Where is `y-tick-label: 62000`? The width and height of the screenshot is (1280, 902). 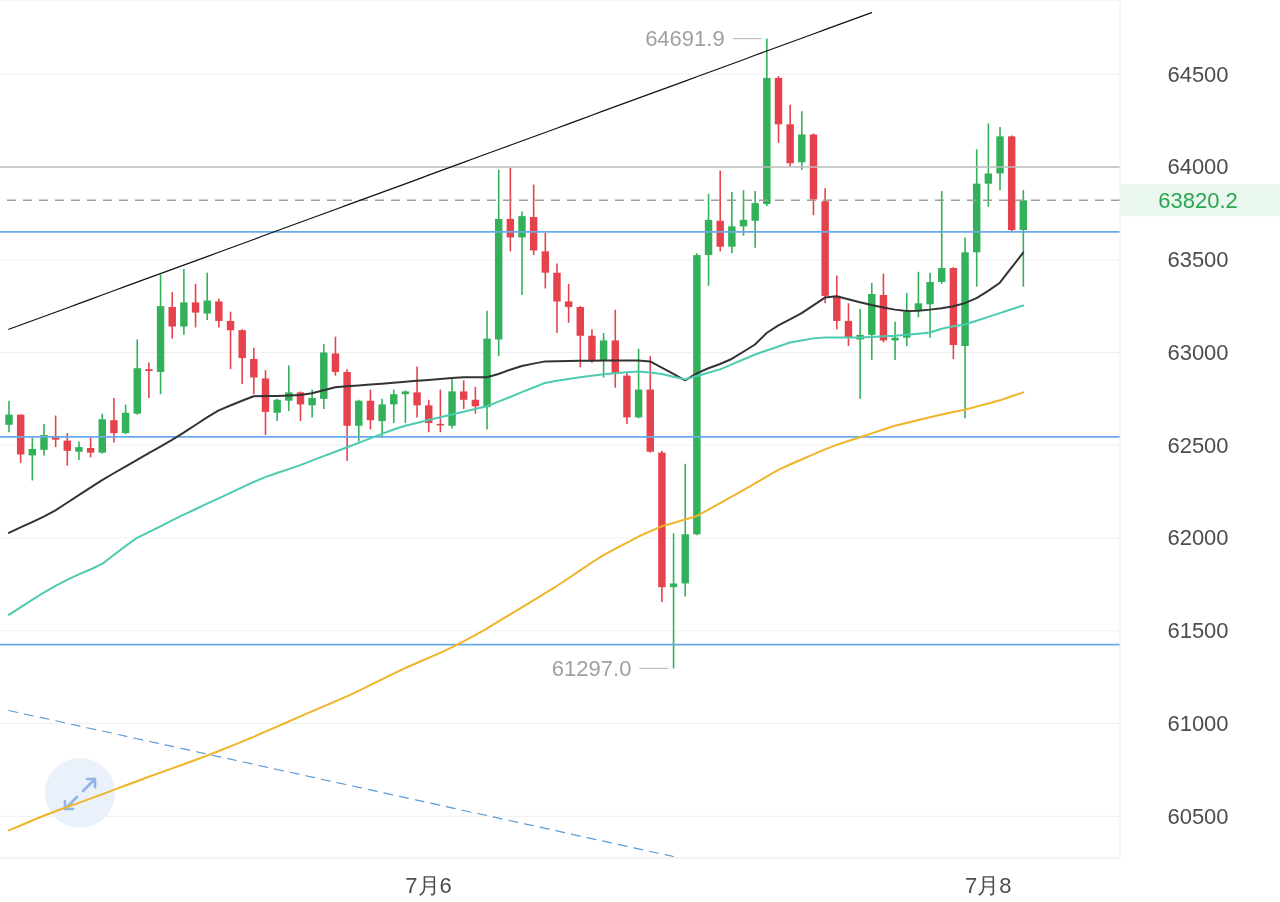 y-tick-label: 62000 is located at coordinates (1198, 538).